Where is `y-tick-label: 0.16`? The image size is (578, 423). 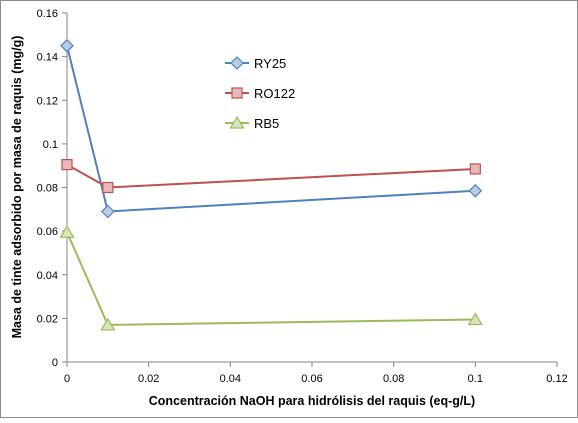
y-tick-label: 0.16 is located at coordinates (47, 14).